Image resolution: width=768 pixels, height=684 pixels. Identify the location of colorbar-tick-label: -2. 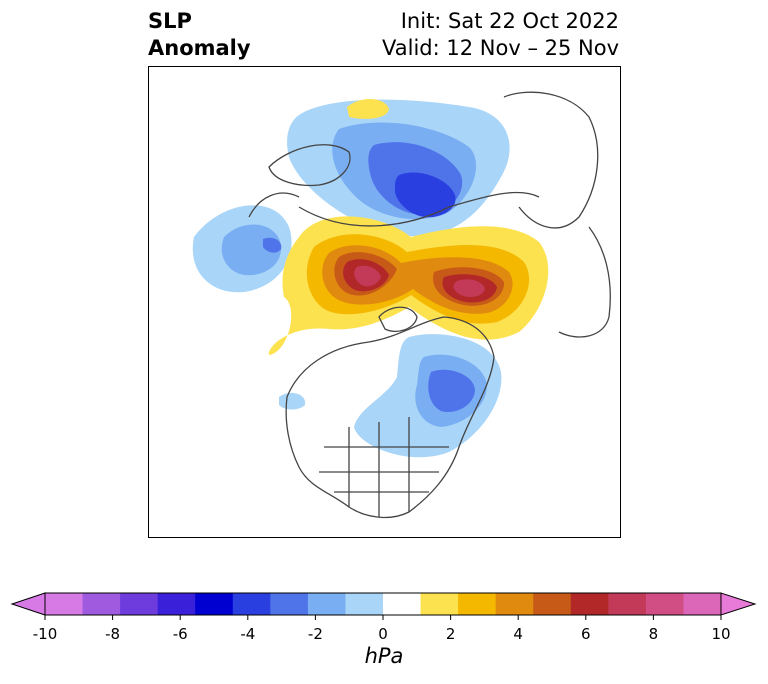
(315, 634).